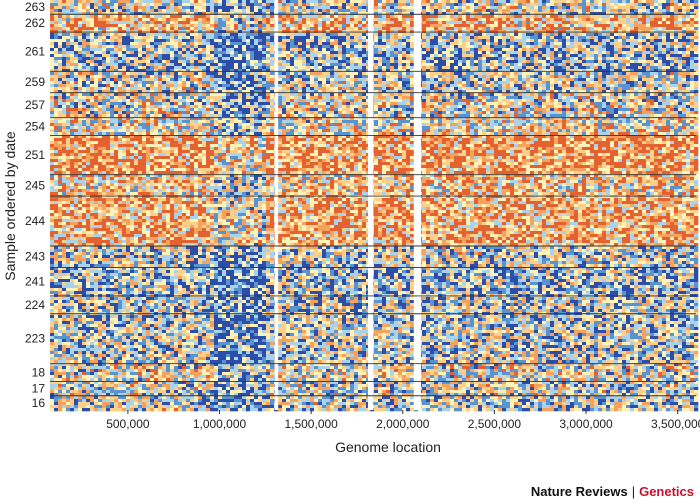 The height and width of the screenshot is (503, 700). Describe the element at coordinates (35, 23) in the screenshot. I see `y-tick-label-262: 262` at that location.